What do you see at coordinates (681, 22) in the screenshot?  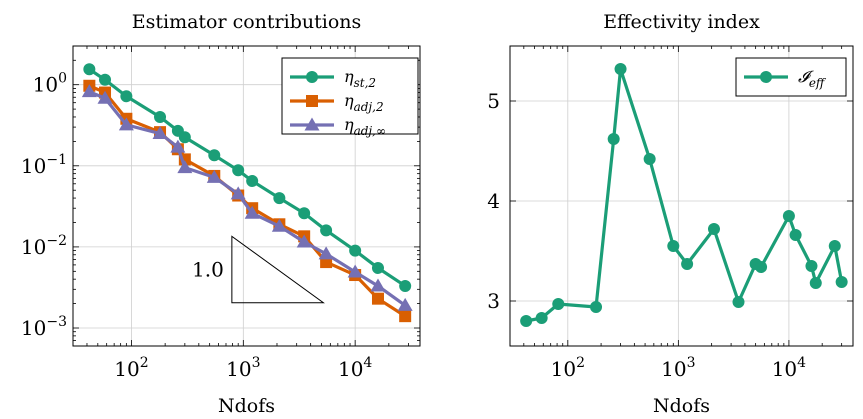 I see `chart-title: Effectivity index` at bounding box center [681, 22].